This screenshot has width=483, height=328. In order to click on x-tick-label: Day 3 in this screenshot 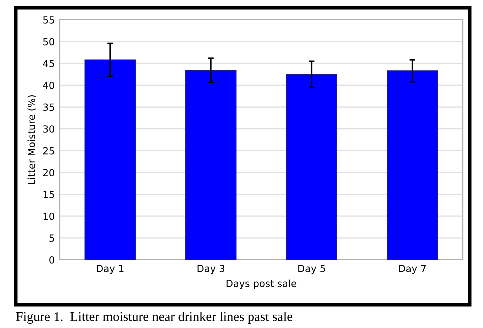, I will do `click(211, 269)`.